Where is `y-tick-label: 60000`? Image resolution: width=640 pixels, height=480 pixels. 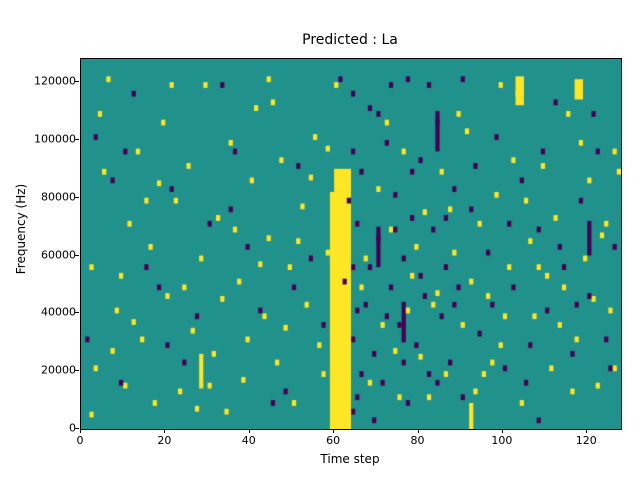 y-tick-label: 60000 is located at coordinates (58, 255).